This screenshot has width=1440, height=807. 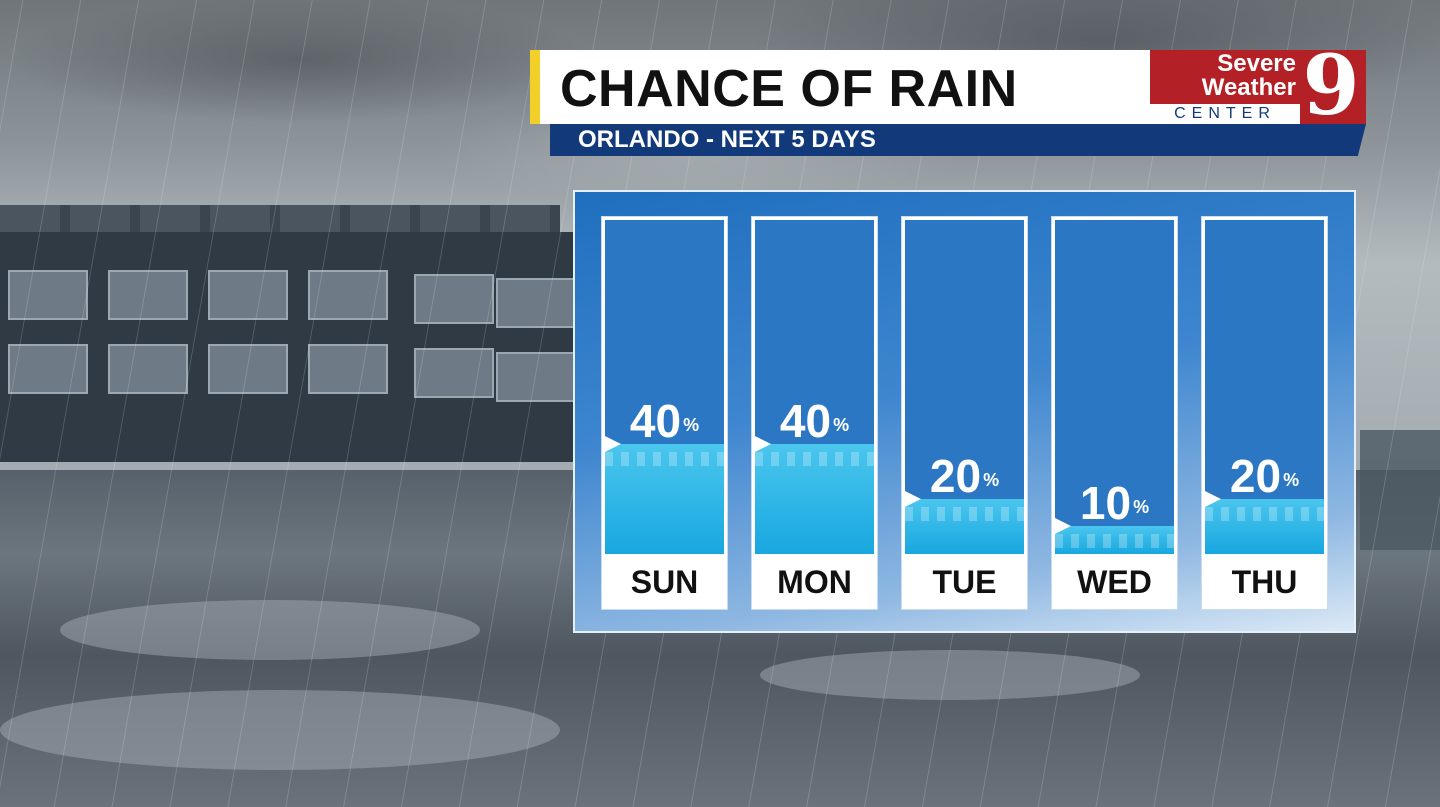 What do you see at coordinates (1264, 582) in the screenshot?
I see `day-label: THU` at bounding box center [1264, 582].